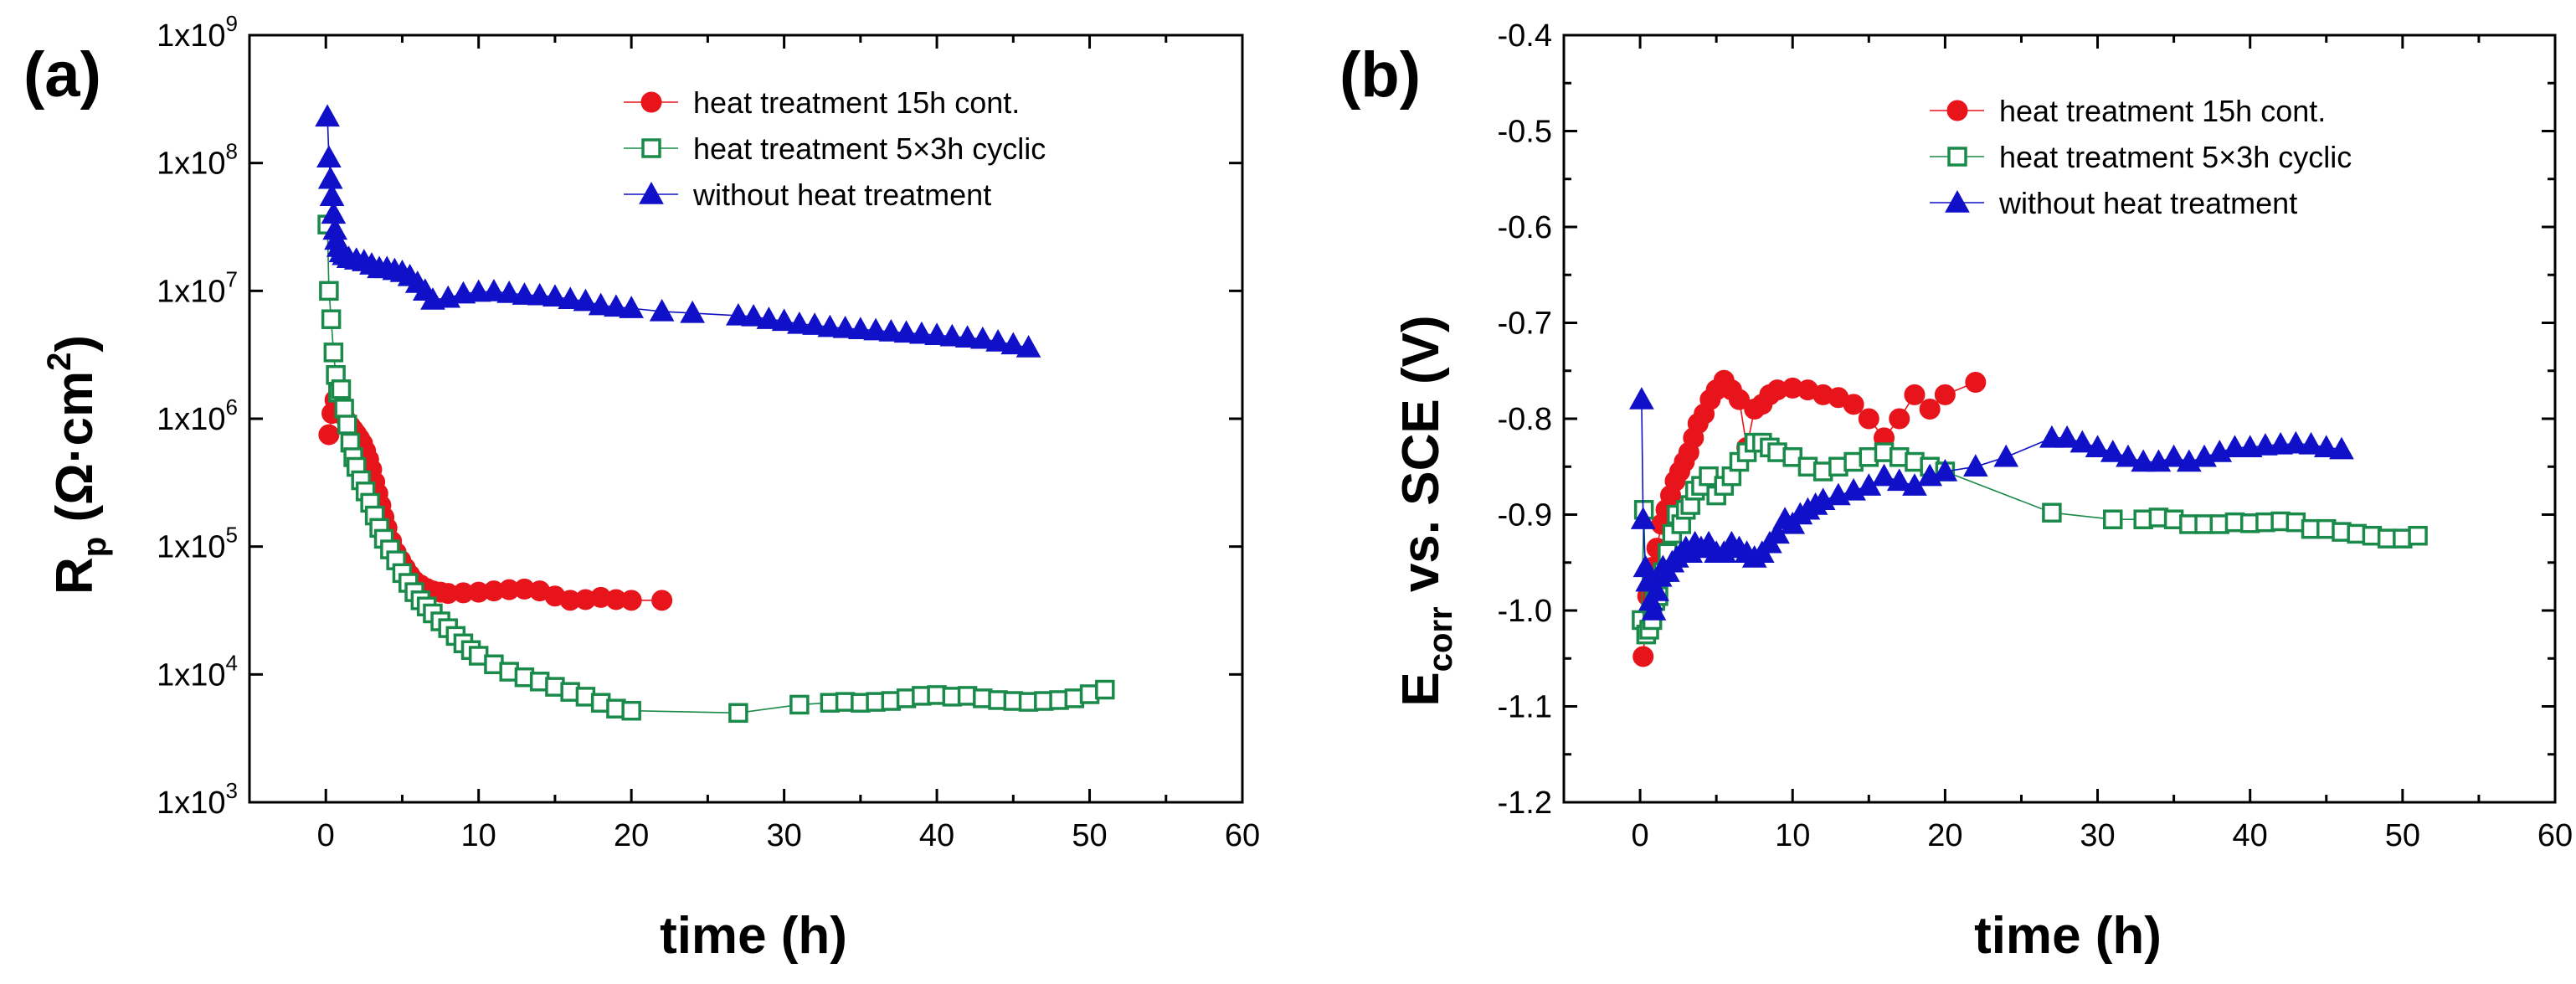  What do you see at coordinates (1525, 611) in the screenshot?
I see `y-tick-label: -1.0` at bounding box center [1525, 611].